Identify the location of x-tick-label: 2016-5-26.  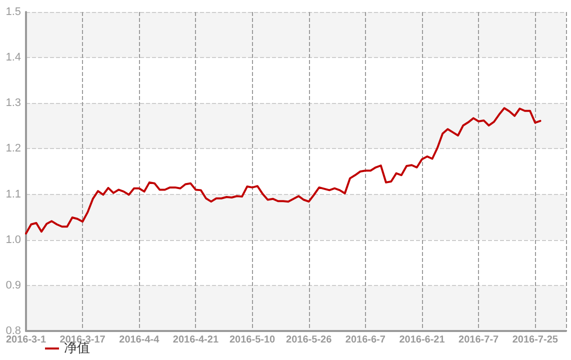
(309, 340).